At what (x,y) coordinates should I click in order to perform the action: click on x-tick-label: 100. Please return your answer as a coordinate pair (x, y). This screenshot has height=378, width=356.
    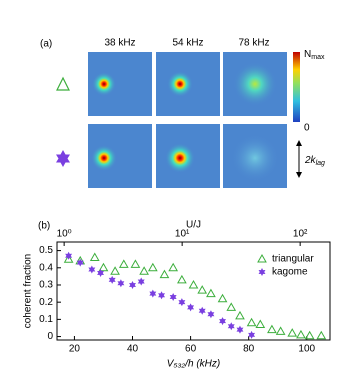
    Looking at the image, I should click on (306, 349).